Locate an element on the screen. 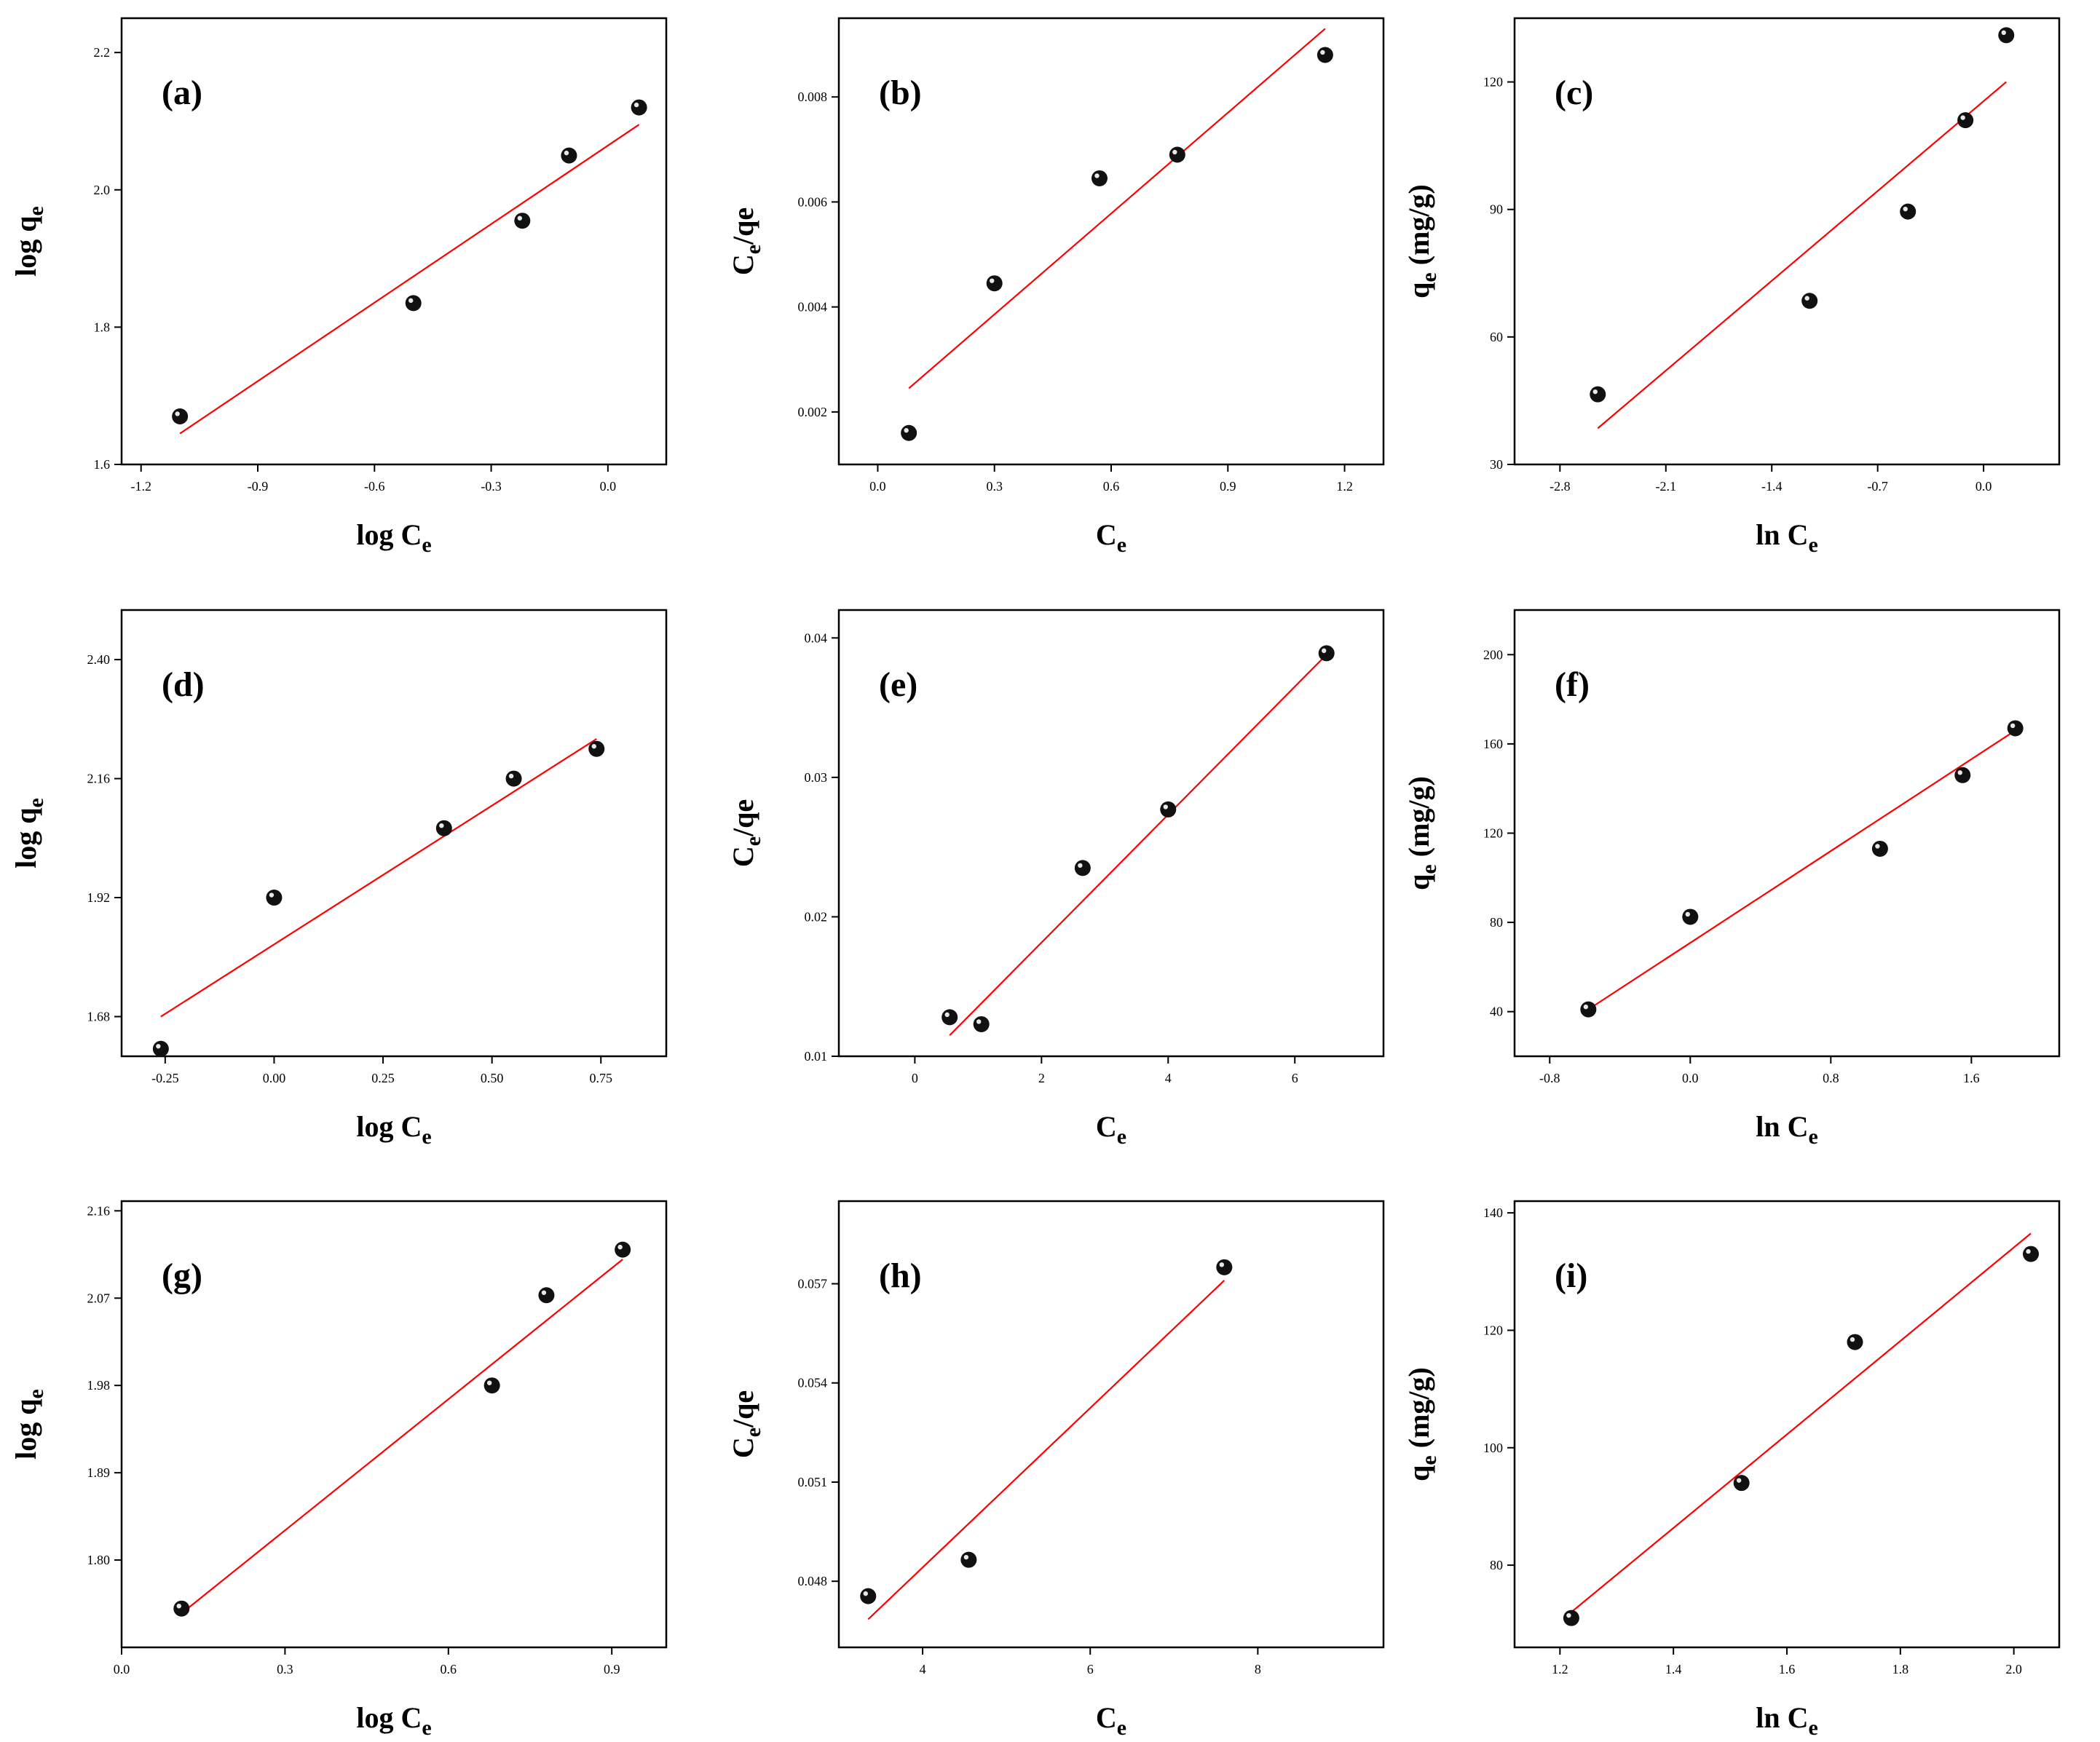 Image resolution: width=2100 pixels, height=1742 pixels. x-axis-label: log Ce is located at coordinates (393, 1720).